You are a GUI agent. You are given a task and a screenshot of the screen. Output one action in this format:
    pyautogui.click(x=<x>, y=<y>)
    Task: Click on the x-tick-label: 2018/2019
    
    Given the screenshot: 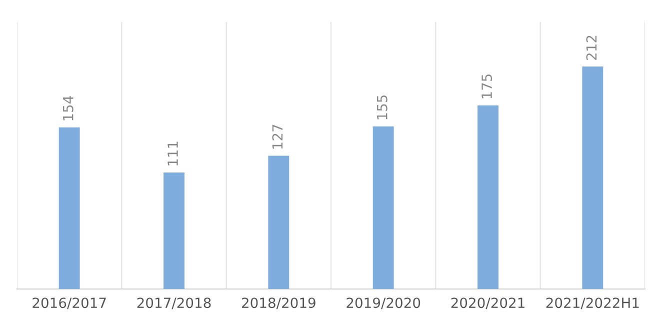 What is the action you would take?
    pyautogui.click(x=279, y=304)
    